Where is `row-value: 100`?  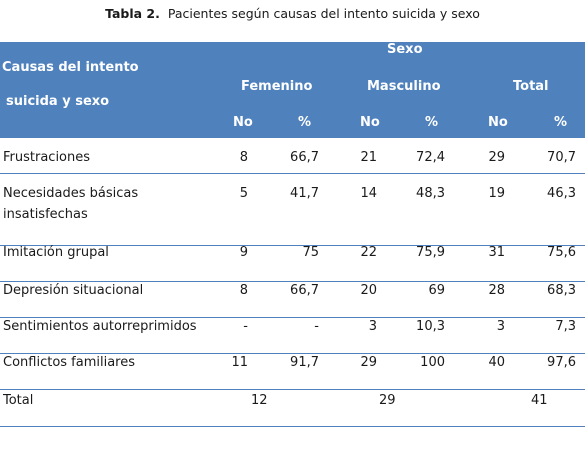
row-value: 100 is located at coordinates (432, 362).